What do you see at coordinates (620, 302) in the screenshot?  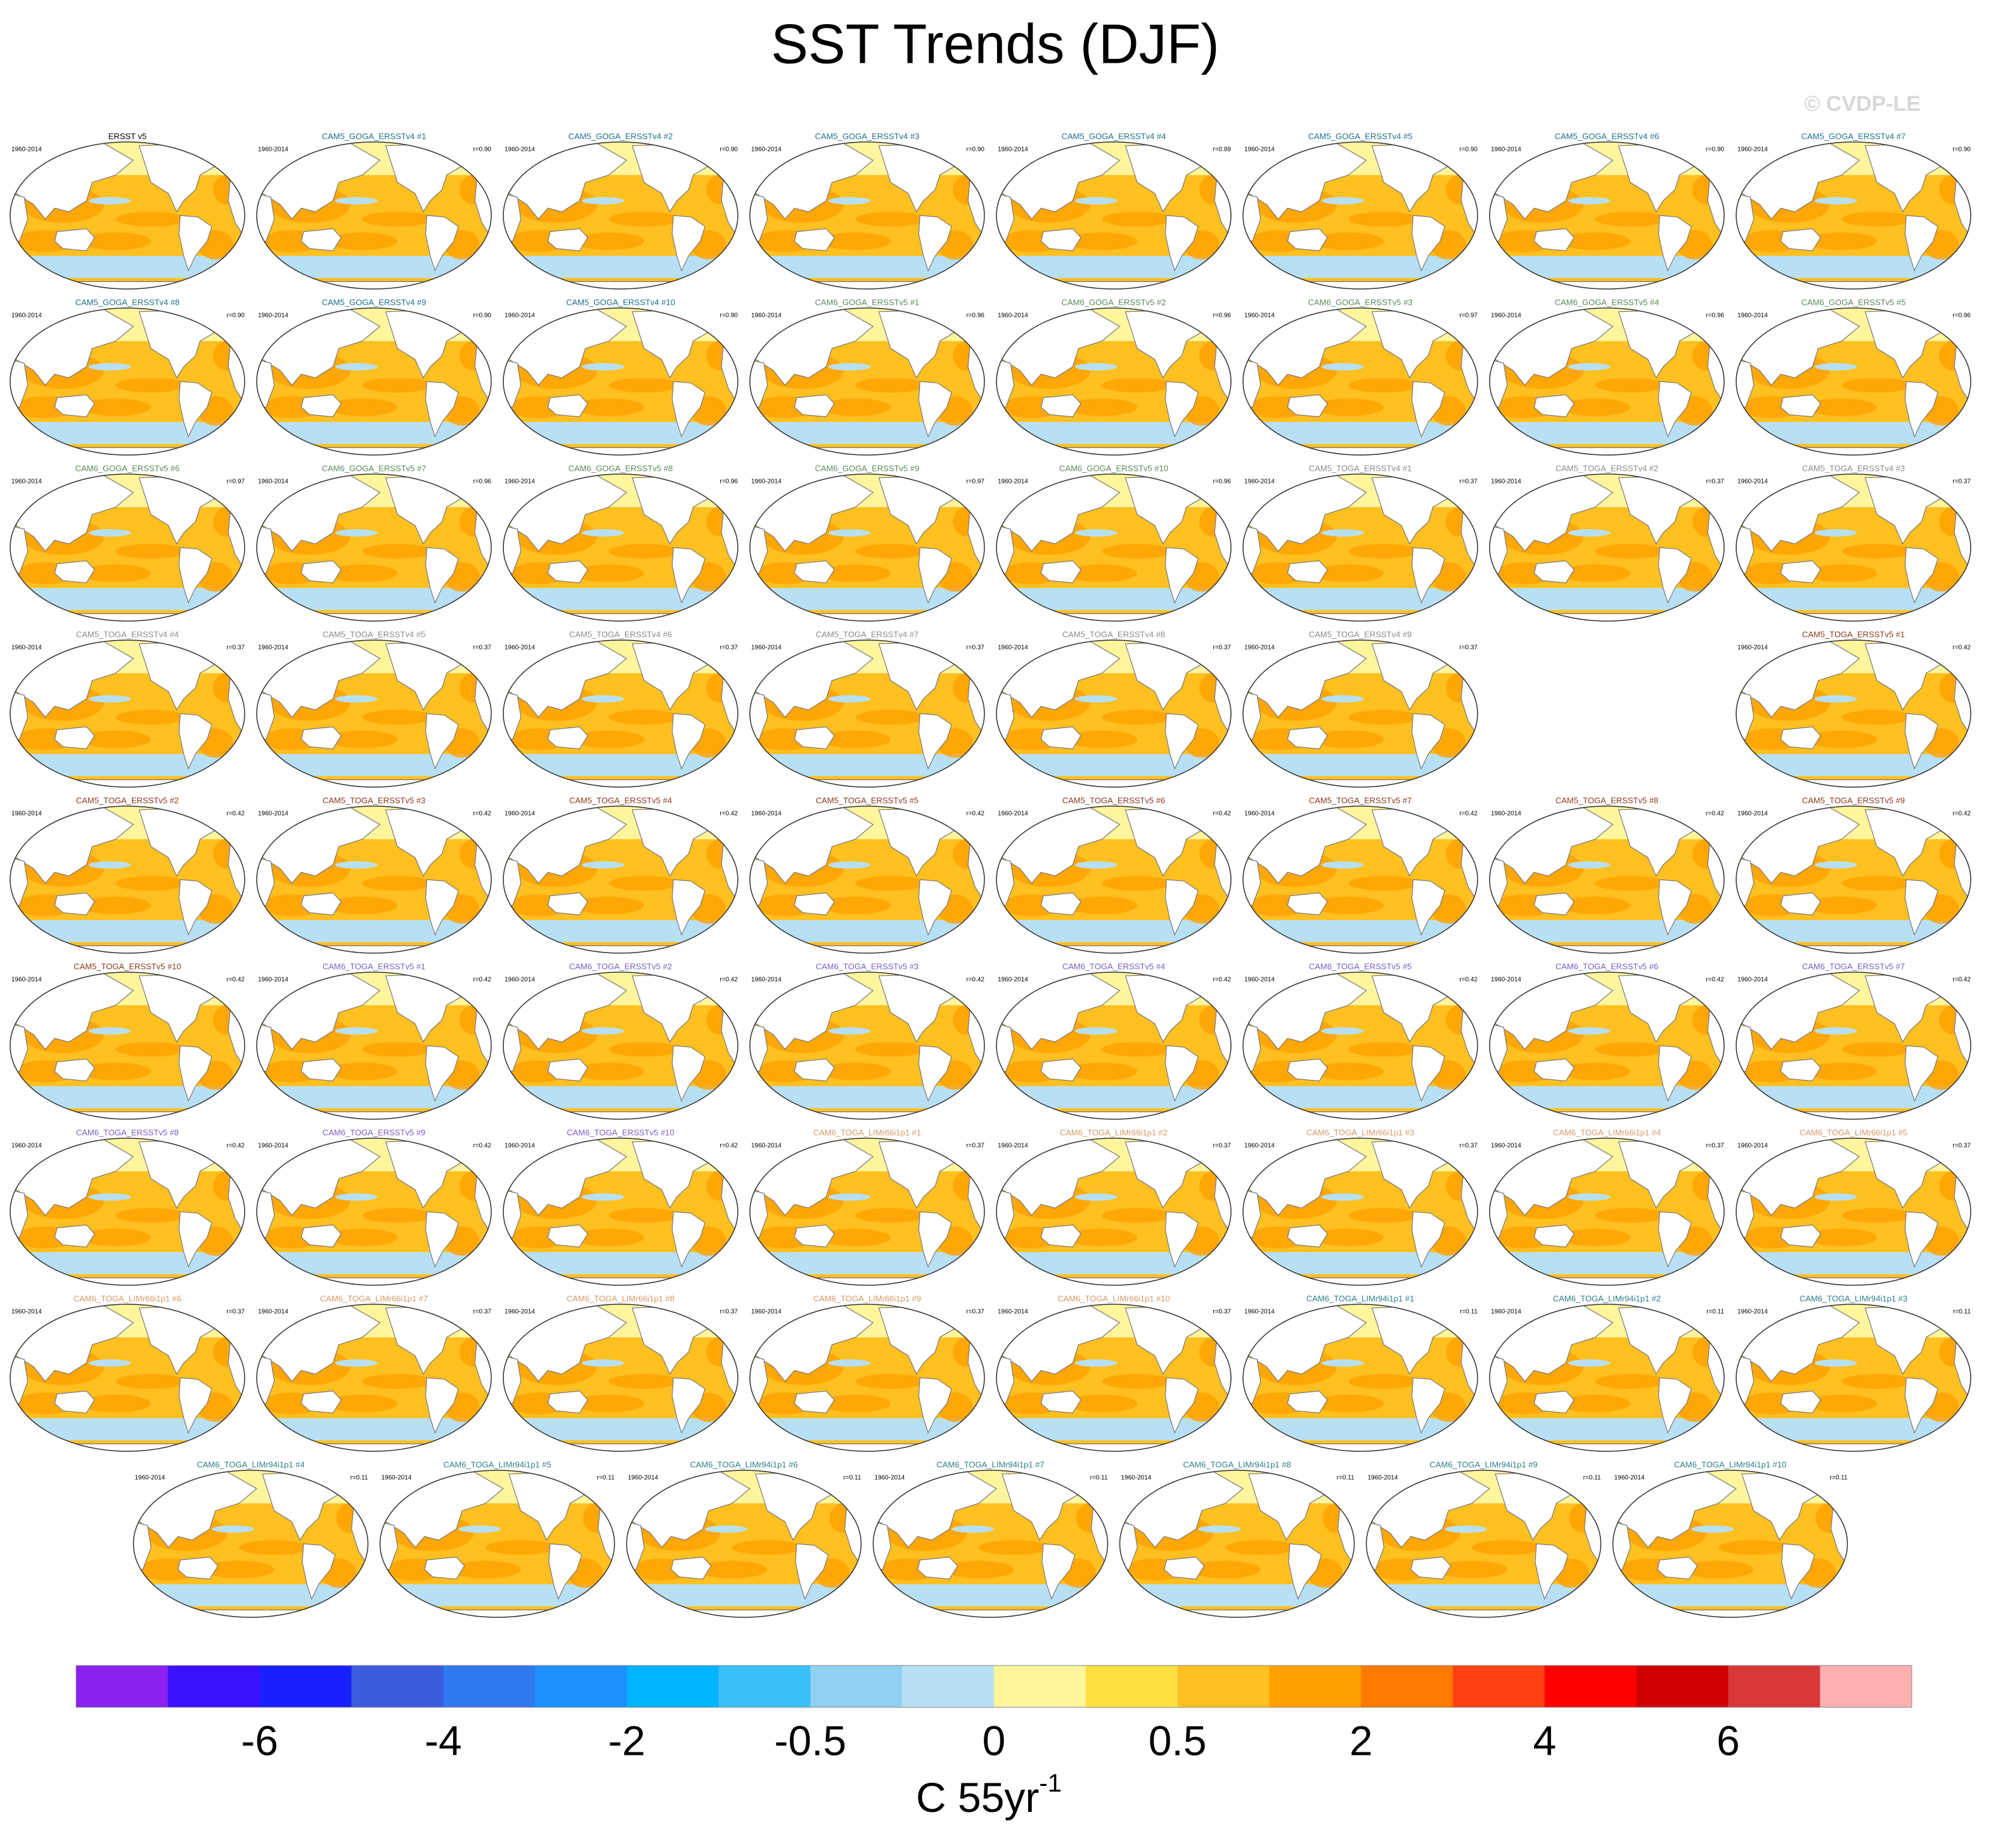 I see `panel-title: CAM5_GOGA_ERSSTv4 #10` at bounding box center [620, 302].